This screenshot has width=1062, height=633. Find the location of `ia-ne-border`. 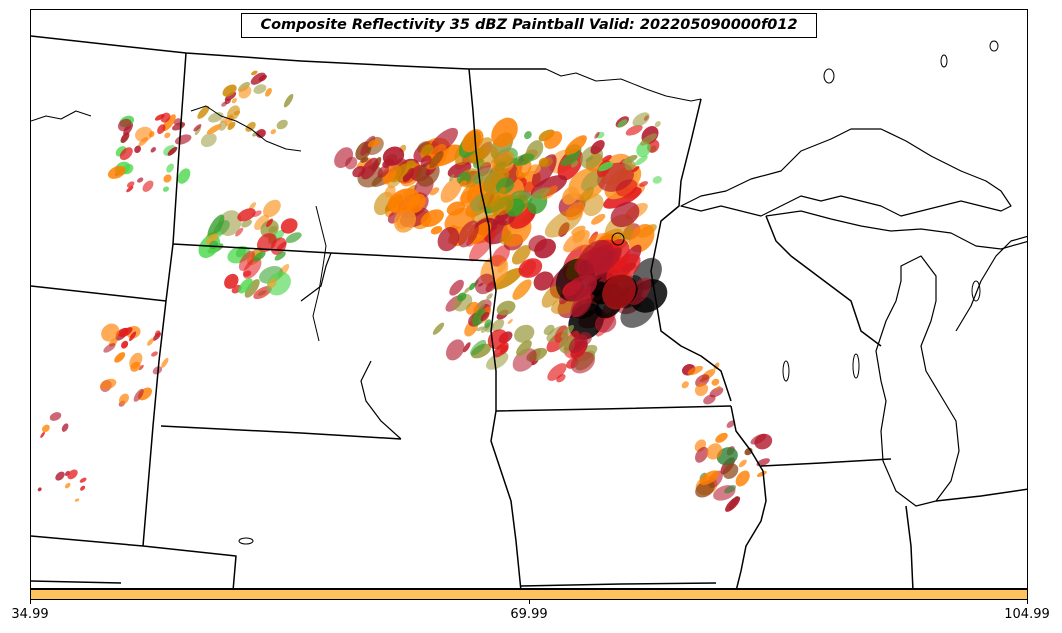

ia-ne-border is located at coordinates (506, 499).